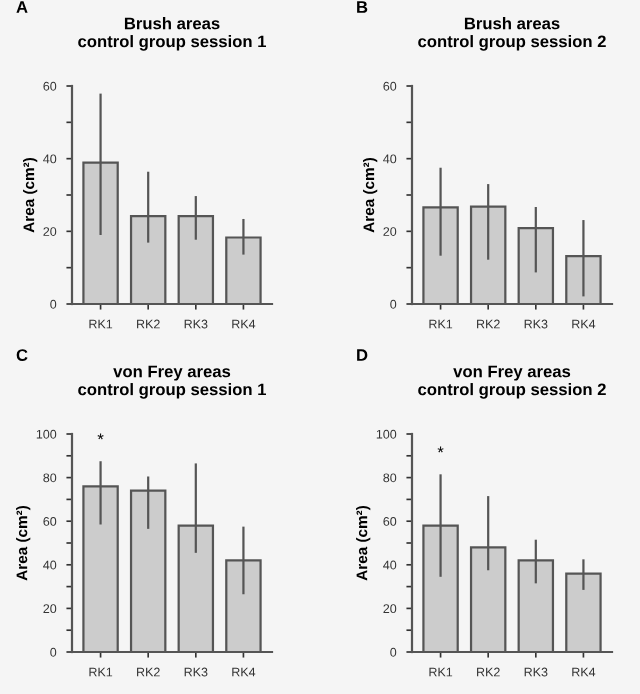 The width and height of the screenshot is (640, 694). I want to click on text: C, so click(22, 355).